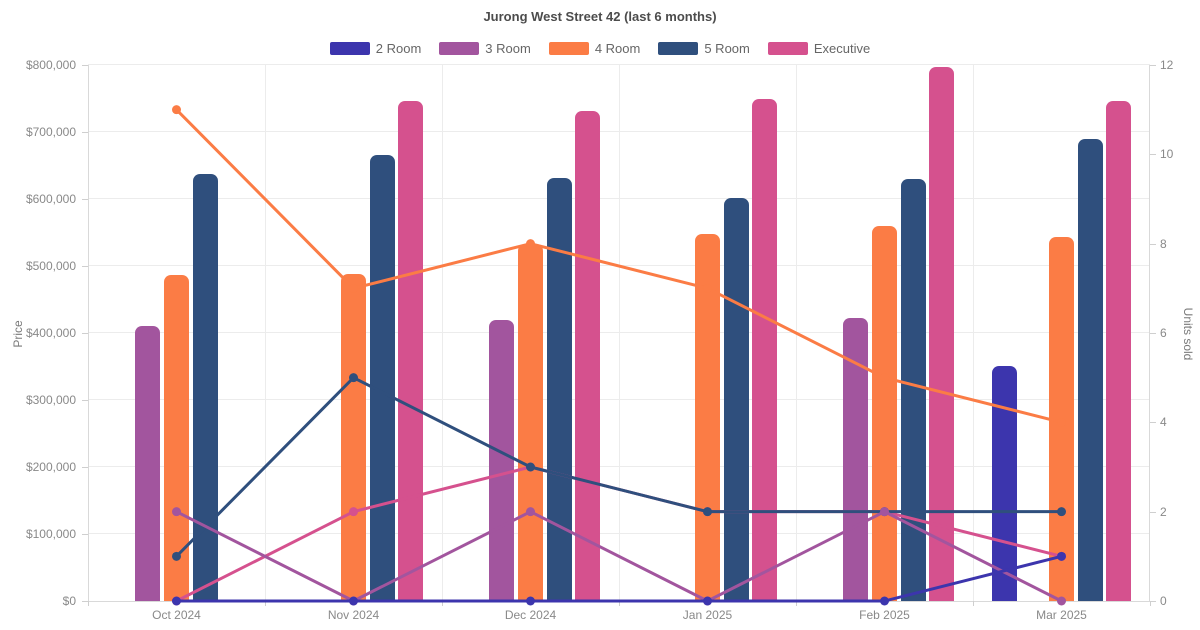 Image resolution: width=1200 pixels, height=630 pixels. What do you see at coordinates (884, 601) in the screenshot?
I see `dot-2-room-feb-2025` at bounding box center [884, 601].